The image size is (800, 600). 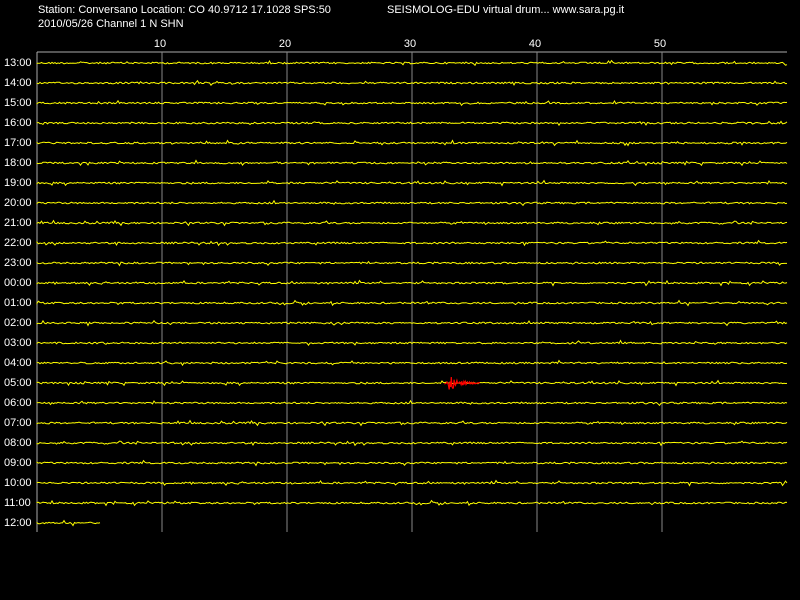 I want to click on minute-tick-label: 20, so click(x=285, y=44).